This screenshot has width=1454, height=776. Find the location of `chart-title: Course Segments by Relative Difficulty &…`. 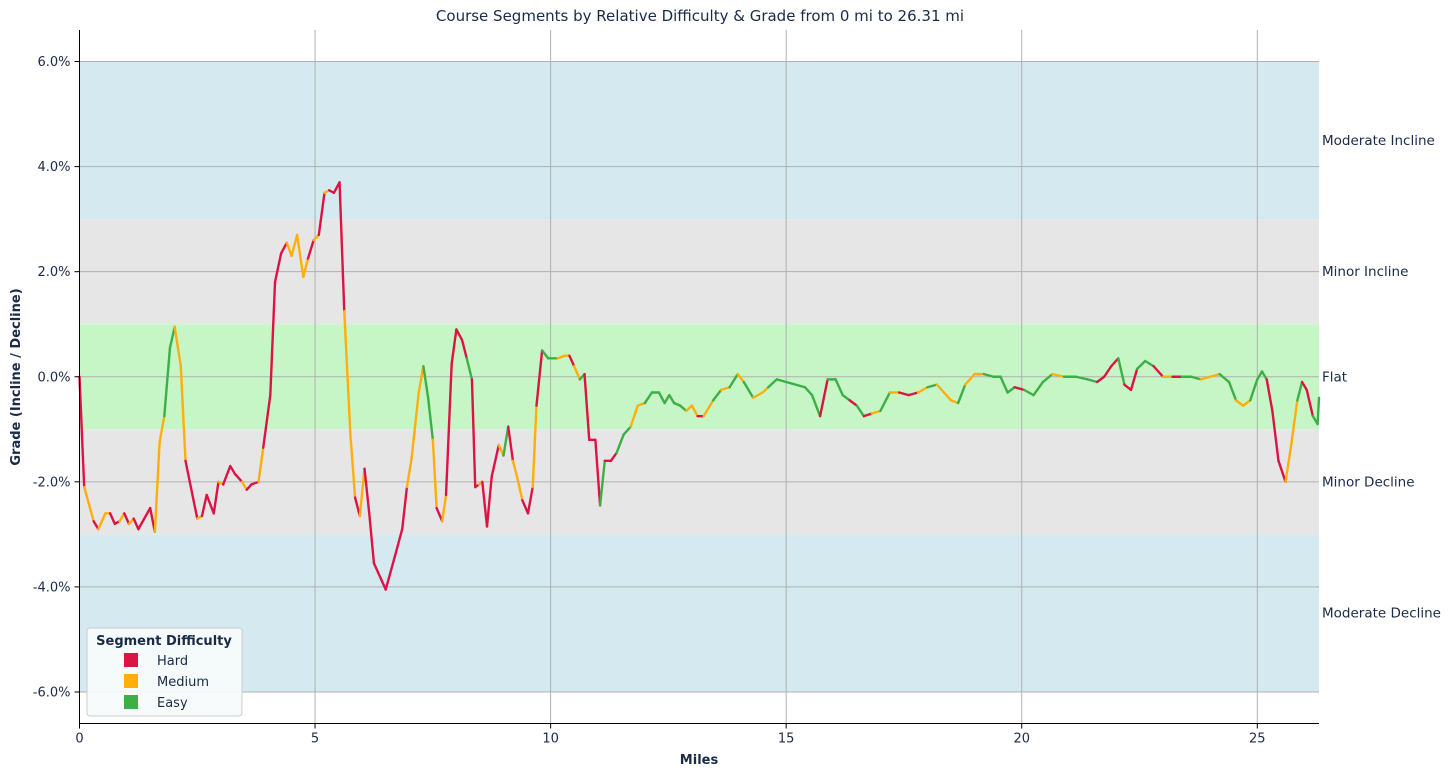

chart-title: Course Segments by Relative Difficulty &… is located at coordinates (700, 16).